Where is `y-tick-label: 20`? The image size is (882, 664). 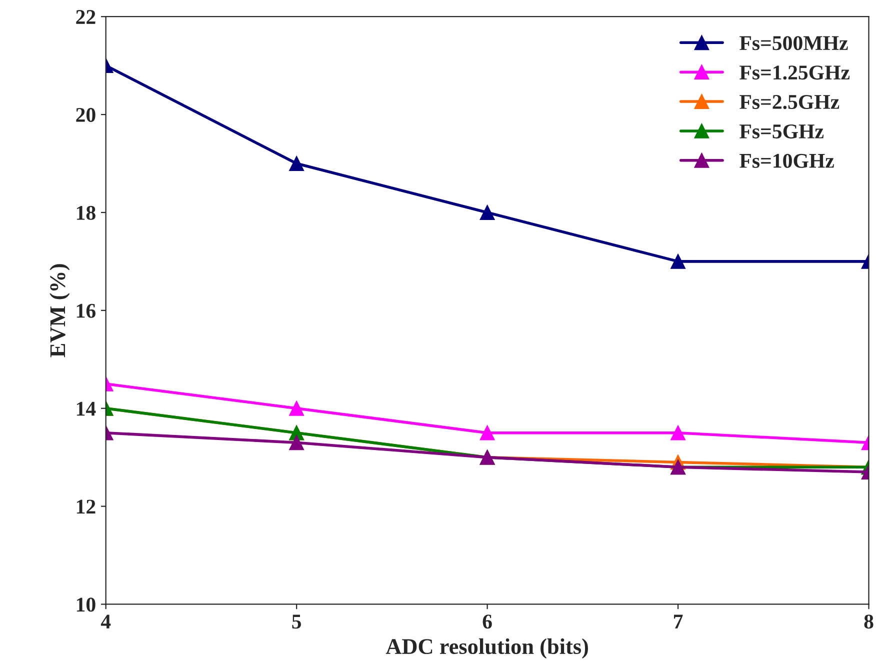 y-tick-label: 20 is located at coordinates (86, 115).